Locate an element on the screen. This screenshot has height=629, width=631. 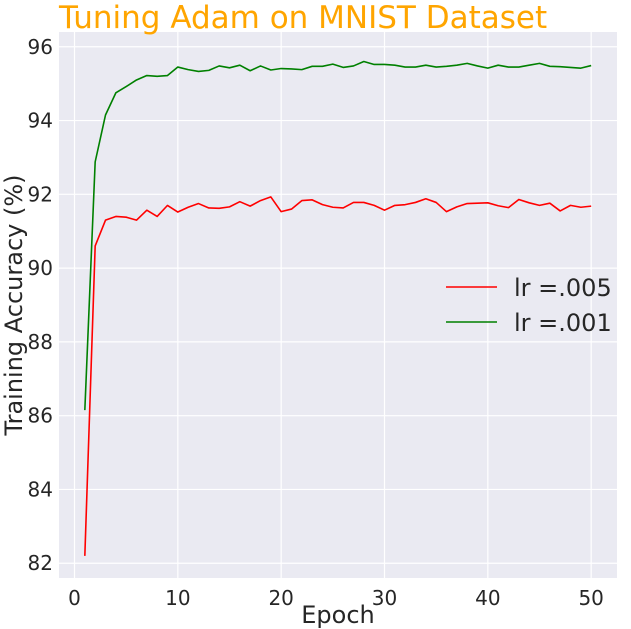
x-tick-label: 10 is located at coordinates (177, 598).